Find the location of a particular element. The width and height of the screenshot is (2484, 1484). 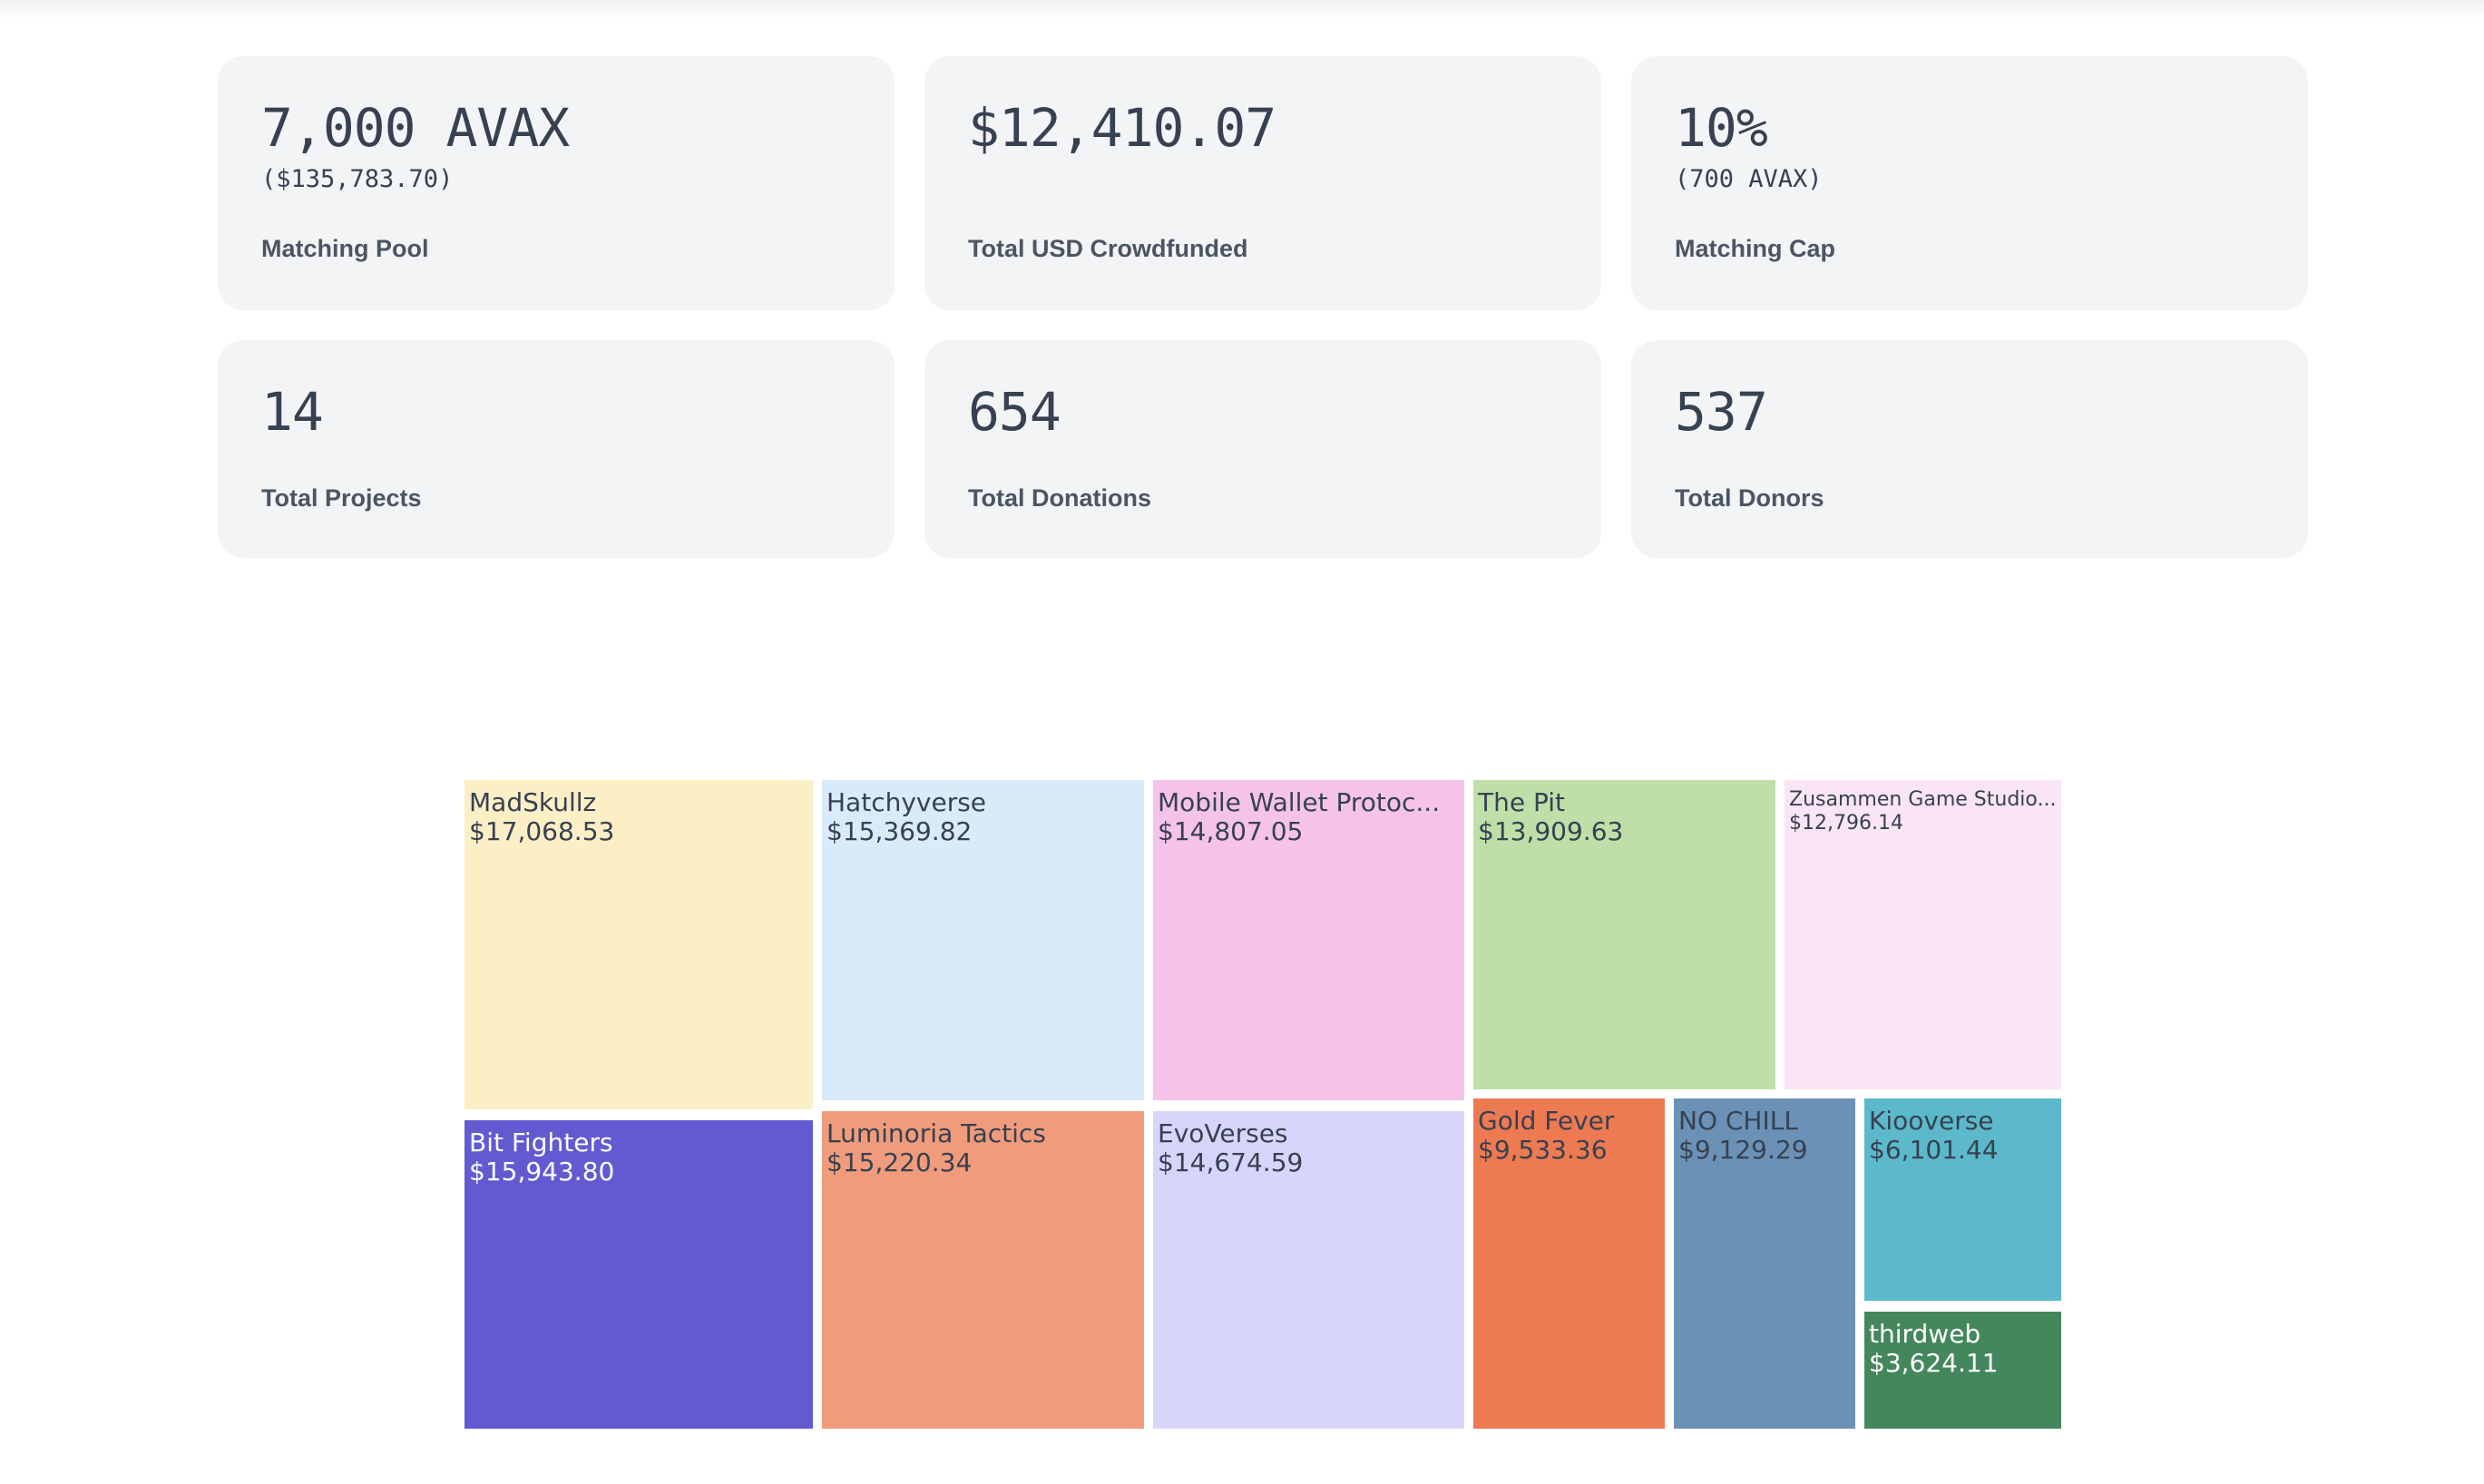

treemap-tile-hatchyverse: Hatchyverse$15,369.82 is located at coordinates (983, 940).